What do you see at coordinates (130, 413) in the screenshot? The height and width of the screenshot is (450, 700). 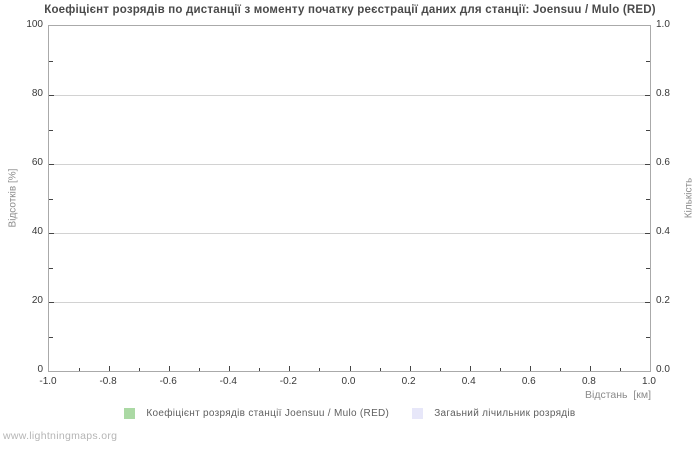 I see `legend-swatch-station-ratio` at bounding box center [130, 413].